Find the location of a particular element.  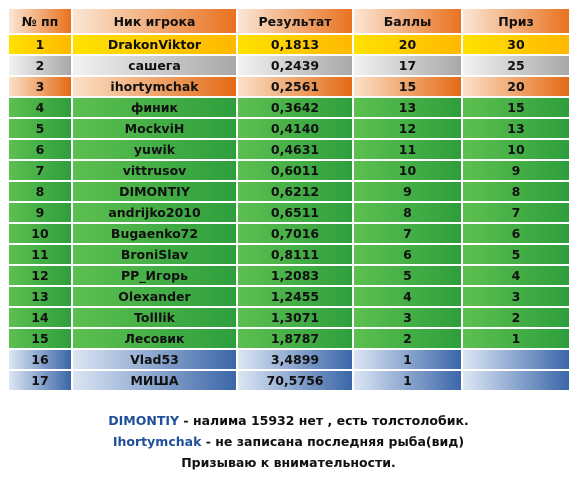

table-row: 10 Bugaenko72 0,7016 7 6 is located at coordinates (289, 233).